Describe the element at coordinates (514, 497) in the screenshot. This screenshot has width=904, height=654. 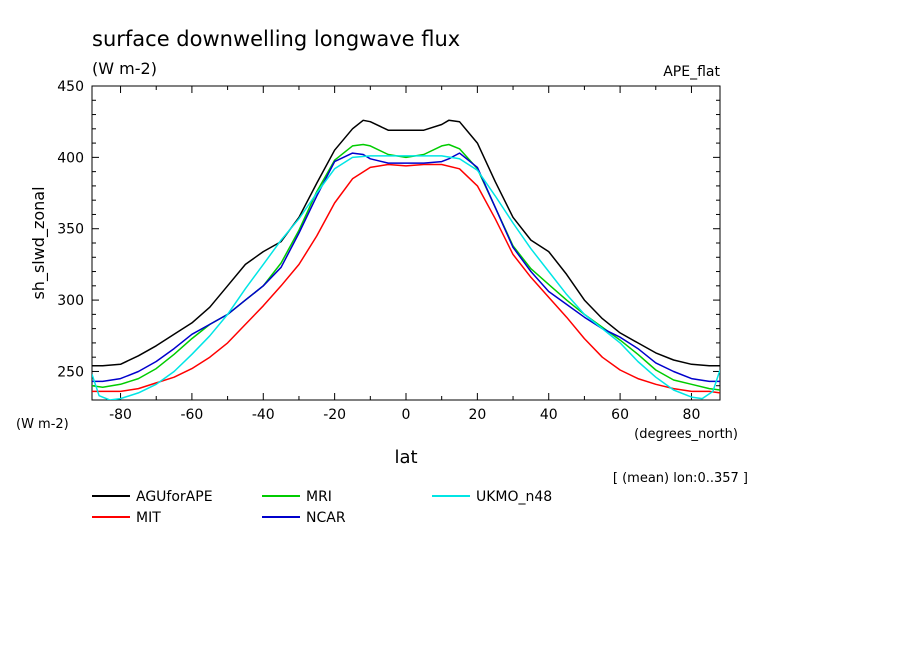
I see `legend-label: UKMO_n48` at that location.